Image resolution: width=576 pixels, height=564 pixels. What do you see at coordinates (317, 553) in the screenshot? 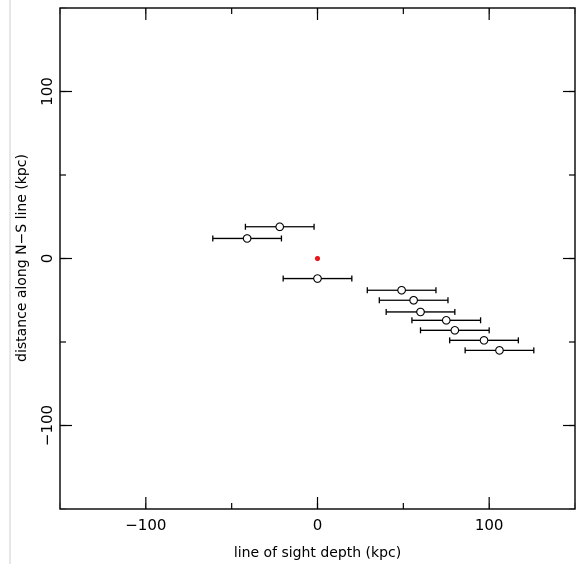
I see `x-axis-label: line of sight depth (kpc)` at bounding box center [317, 553].